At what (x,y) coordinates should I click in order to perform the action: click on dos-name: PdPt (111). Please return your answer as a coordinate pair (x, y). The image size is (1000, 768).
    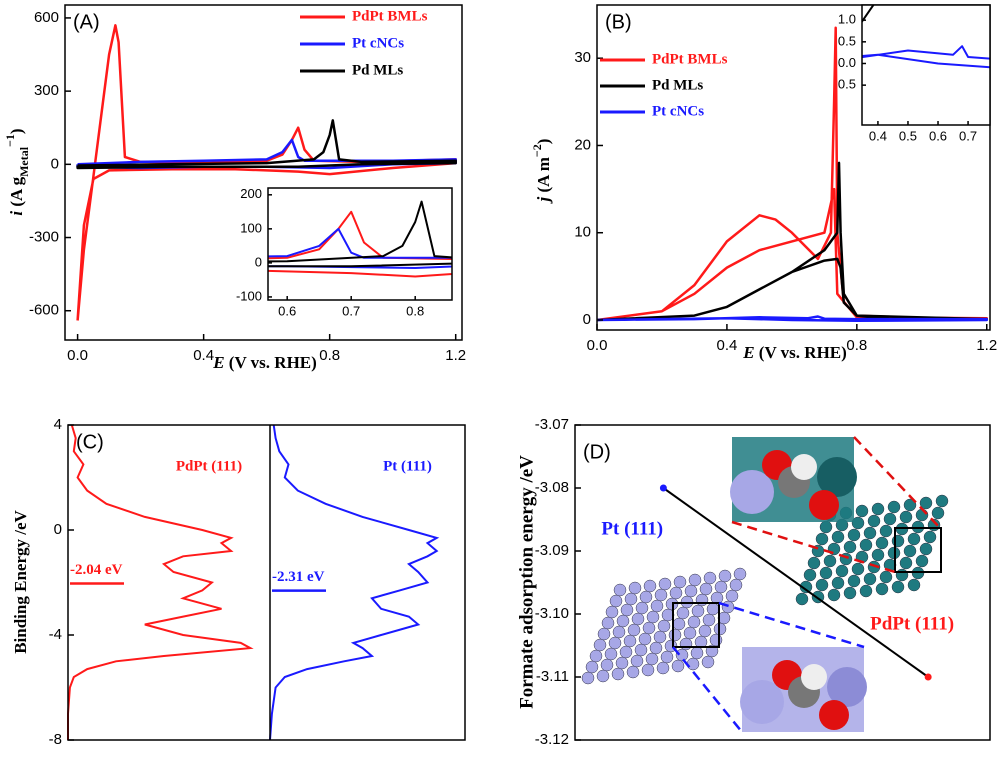
    Looking at the image, I should click on (209, 466).